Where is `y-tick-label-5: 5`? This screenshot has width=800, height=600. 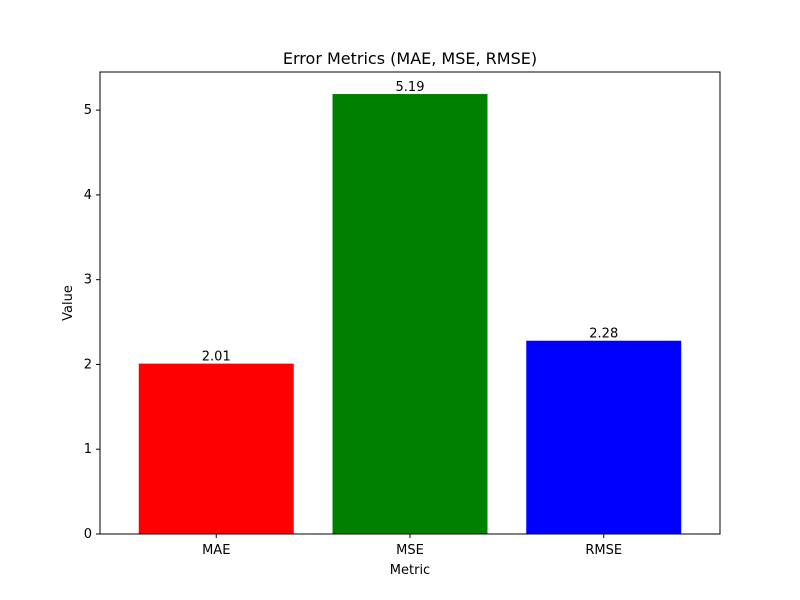
y-tick-label-5: 5 is located at coordinates (88, 110).